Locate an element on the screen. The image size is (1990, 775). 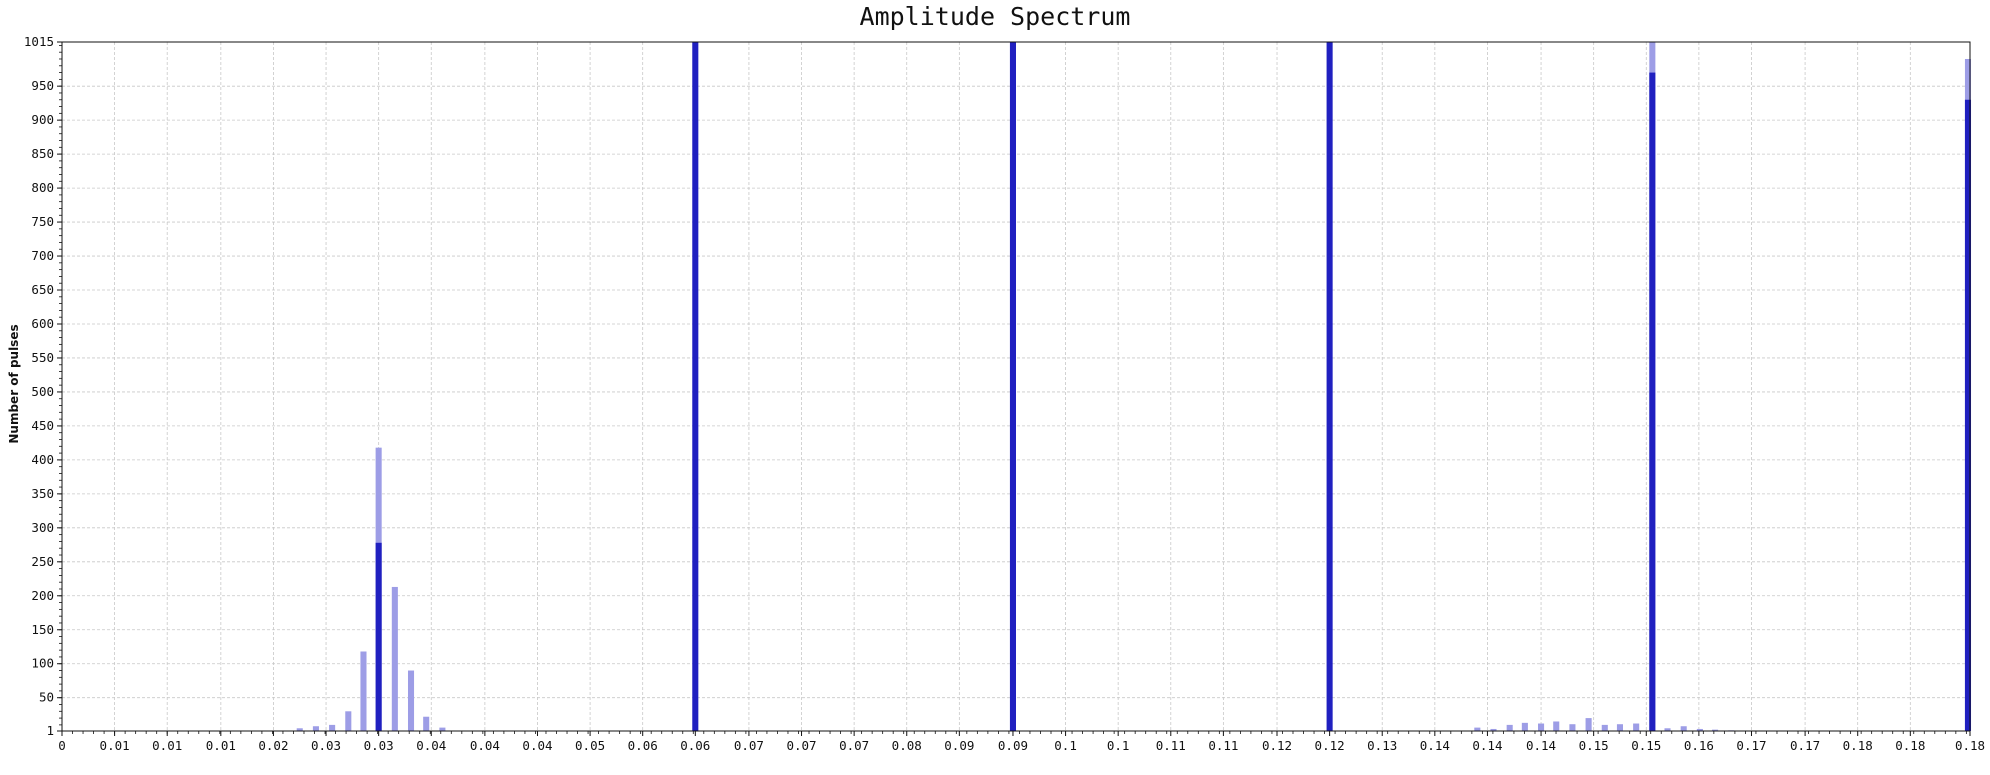
y-tick-label: 250 is located at coordinates (42, 561).